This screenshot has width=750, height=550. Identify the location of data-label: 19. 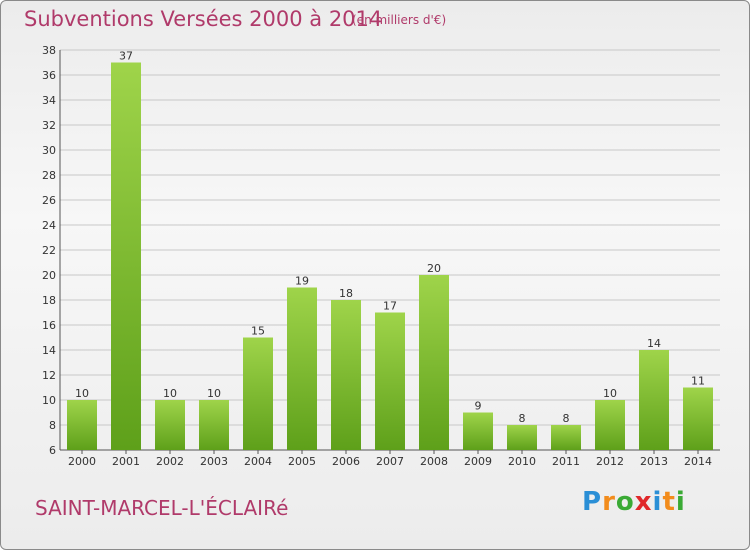
(302, 281).